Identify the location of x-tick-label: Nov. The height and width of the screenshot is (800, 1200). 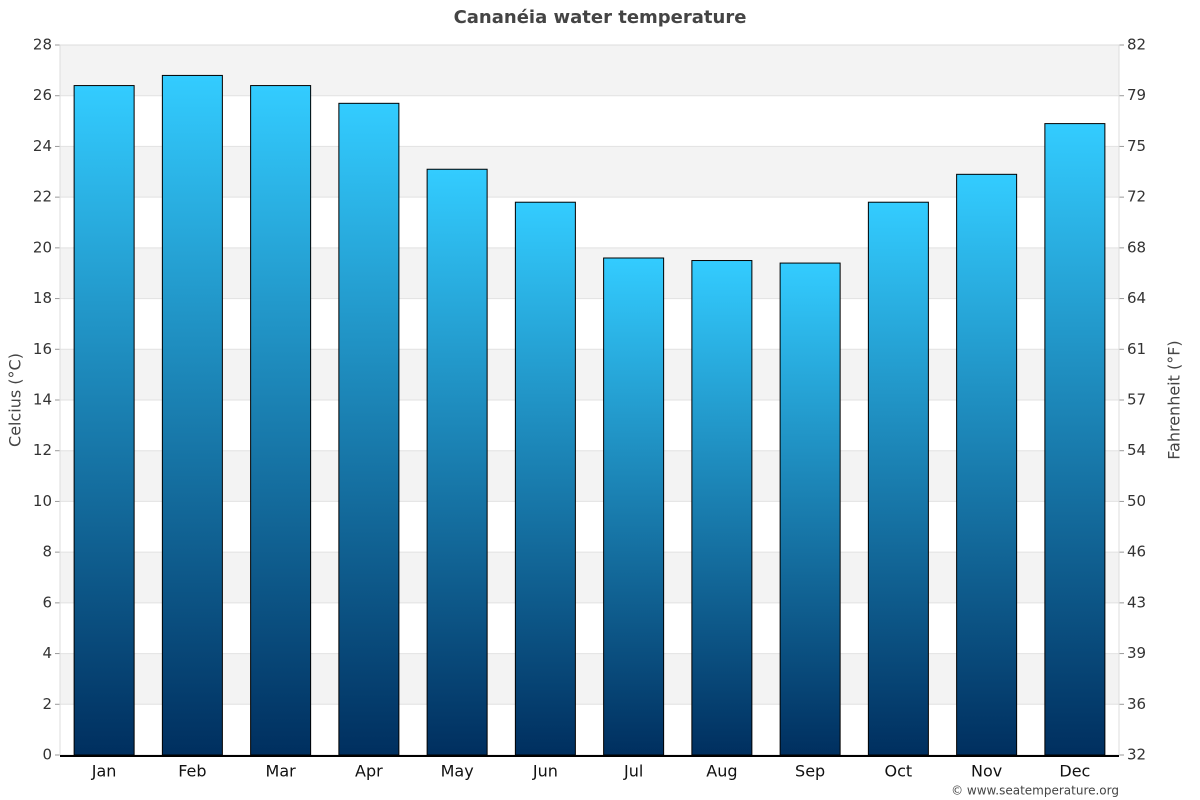
(986, 771).